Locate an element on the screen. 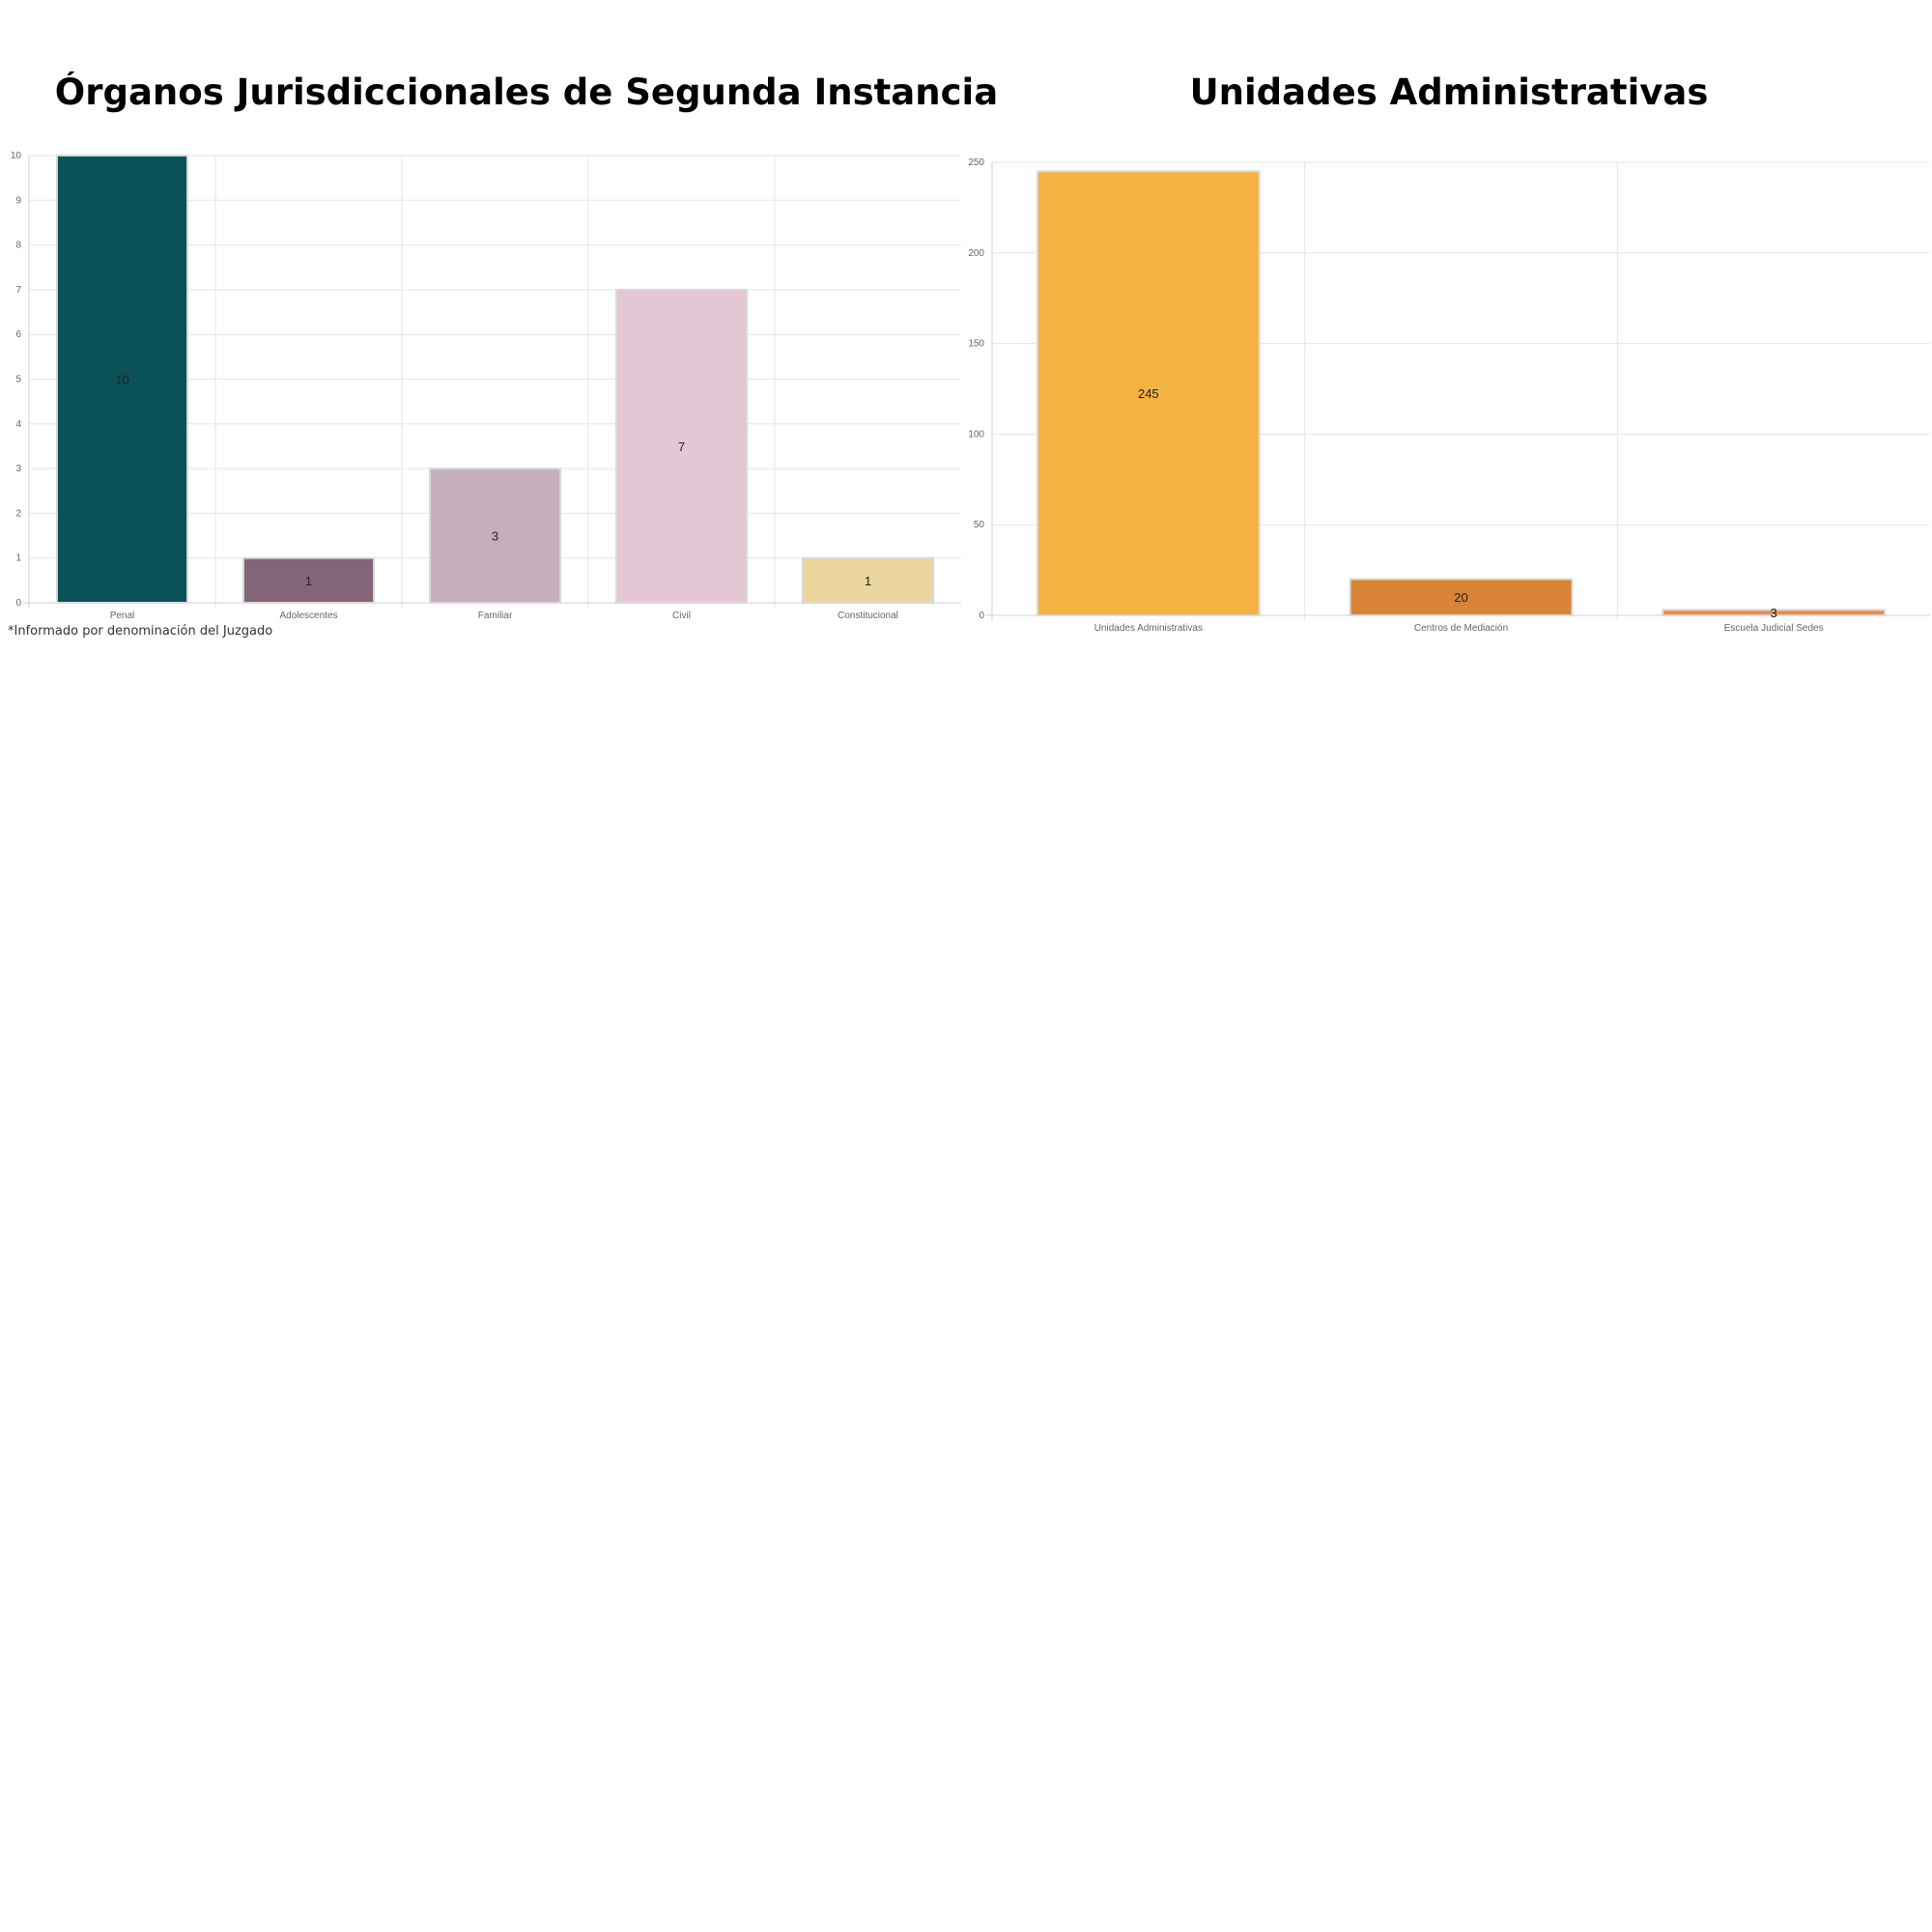 The width and height of the screenshot is (1932, 1932). bar-centros-de-mediaci-n is located at coordinates (1461, 597).